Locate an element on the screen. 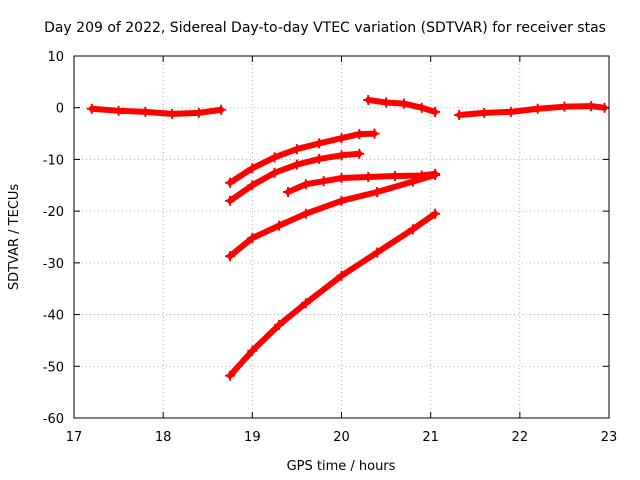 This screenshot has width=640, height=480. y-axis-label: SDTVAR / TECUs is located at coordinates (14, 237).